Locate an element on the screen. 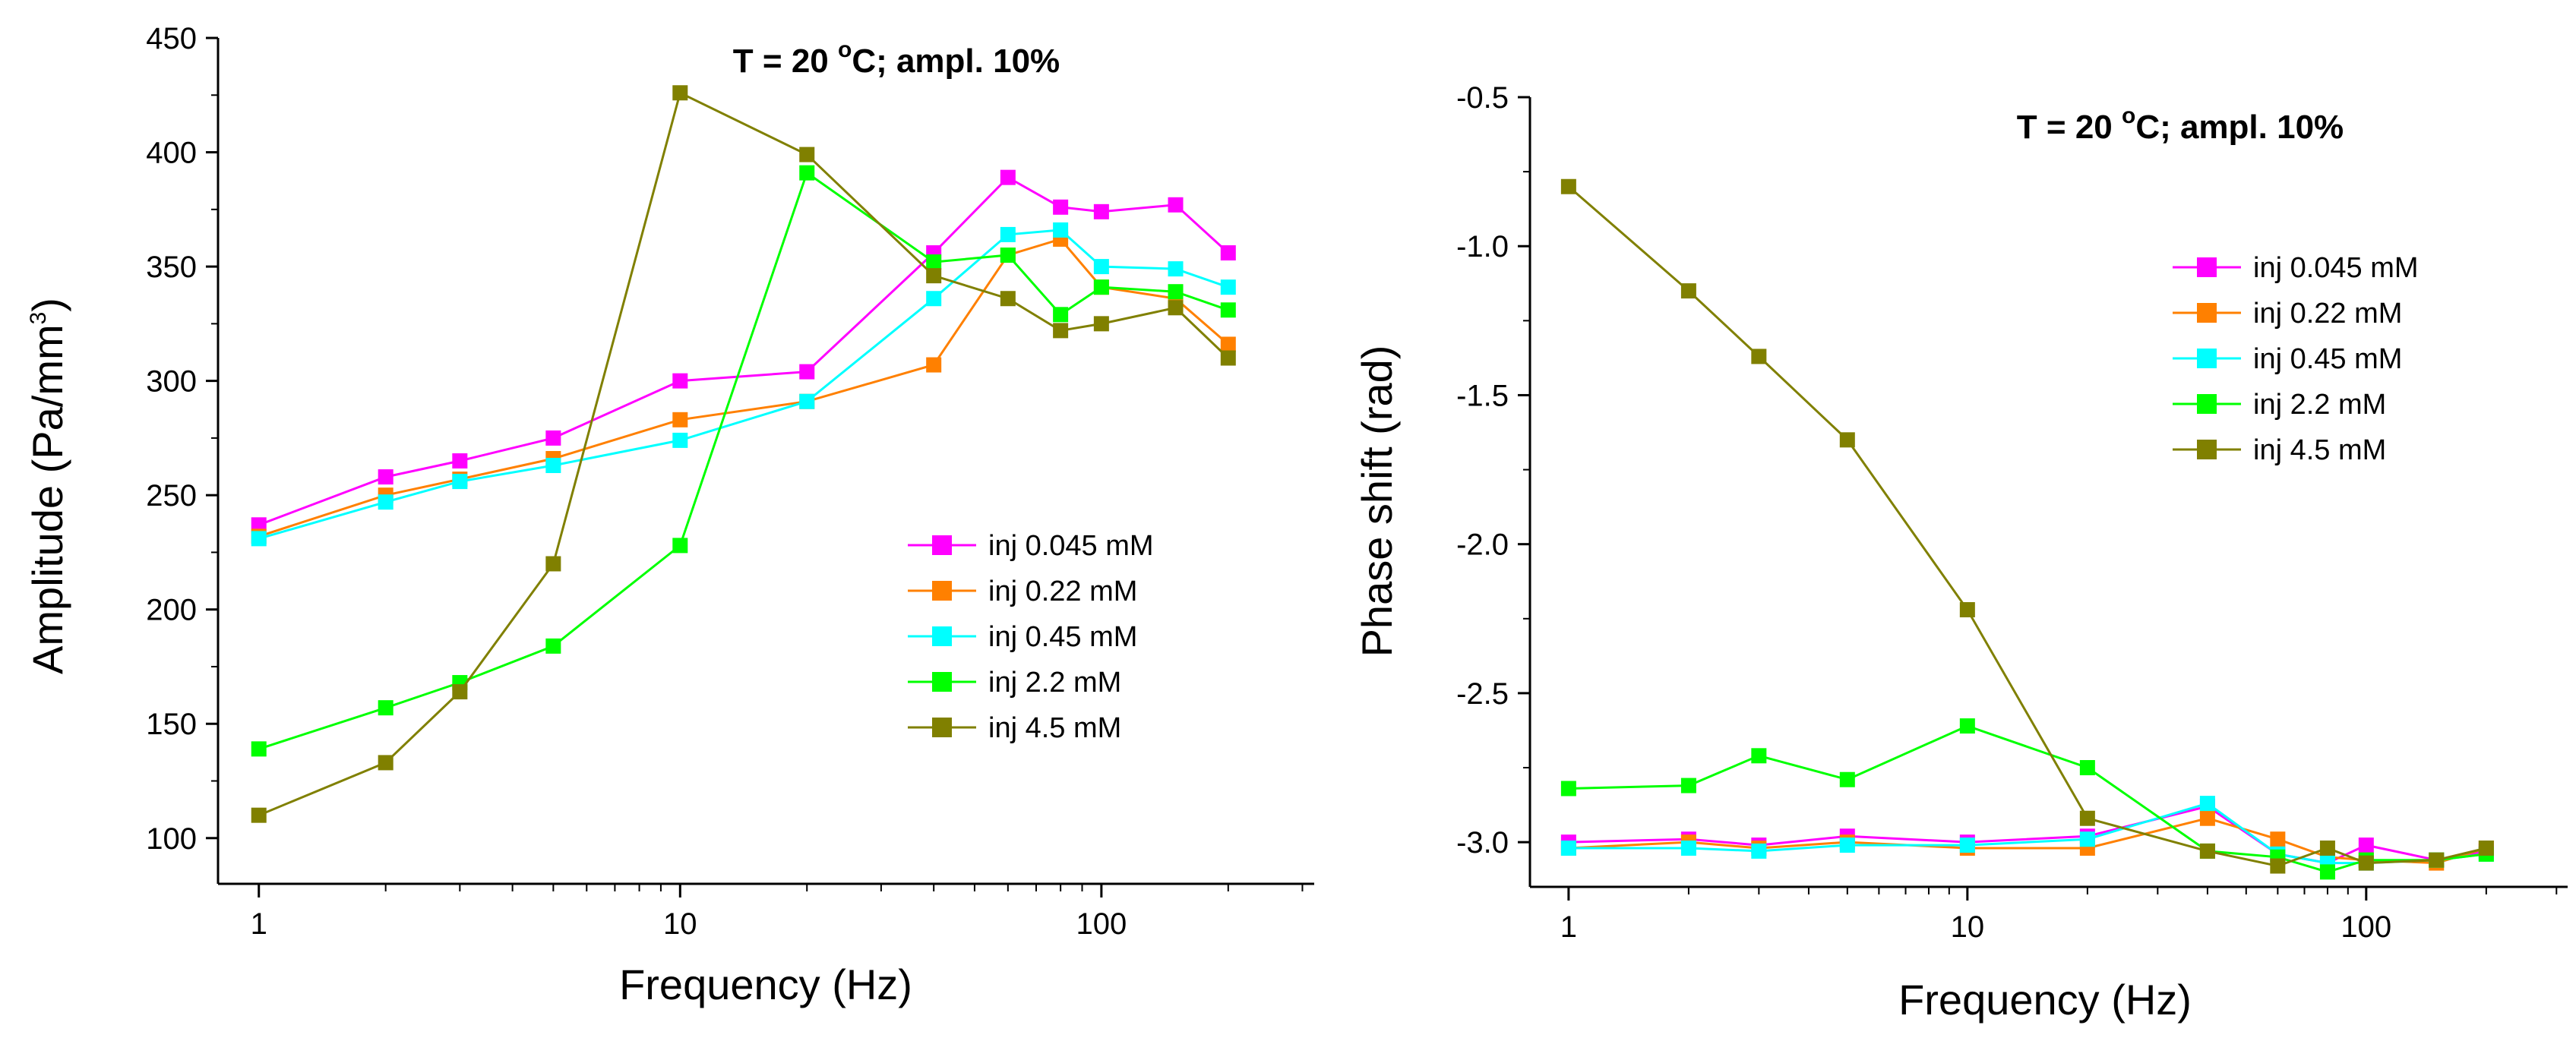 The width and height of the screenshot is (2576, 1041). phase-x-tick-label: 1 is located at coordinates (1568, 927).